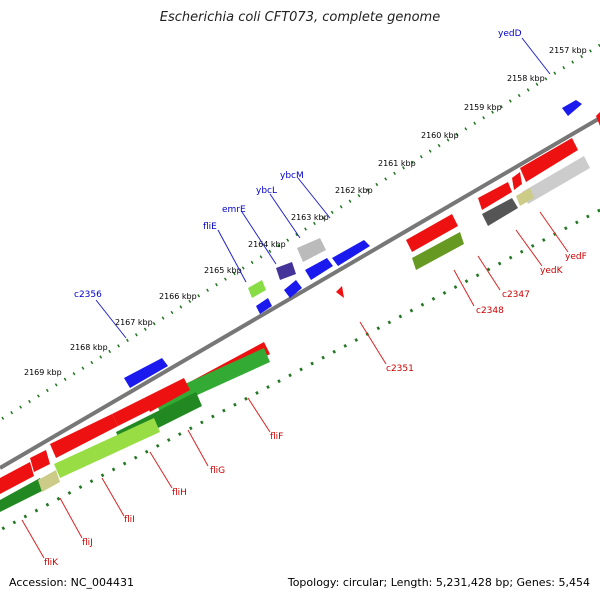  What do you see at coordinates (89, 347) in the screenshot?
I see `tick-label: 2168 kbp` at bounding box center [89, 347].